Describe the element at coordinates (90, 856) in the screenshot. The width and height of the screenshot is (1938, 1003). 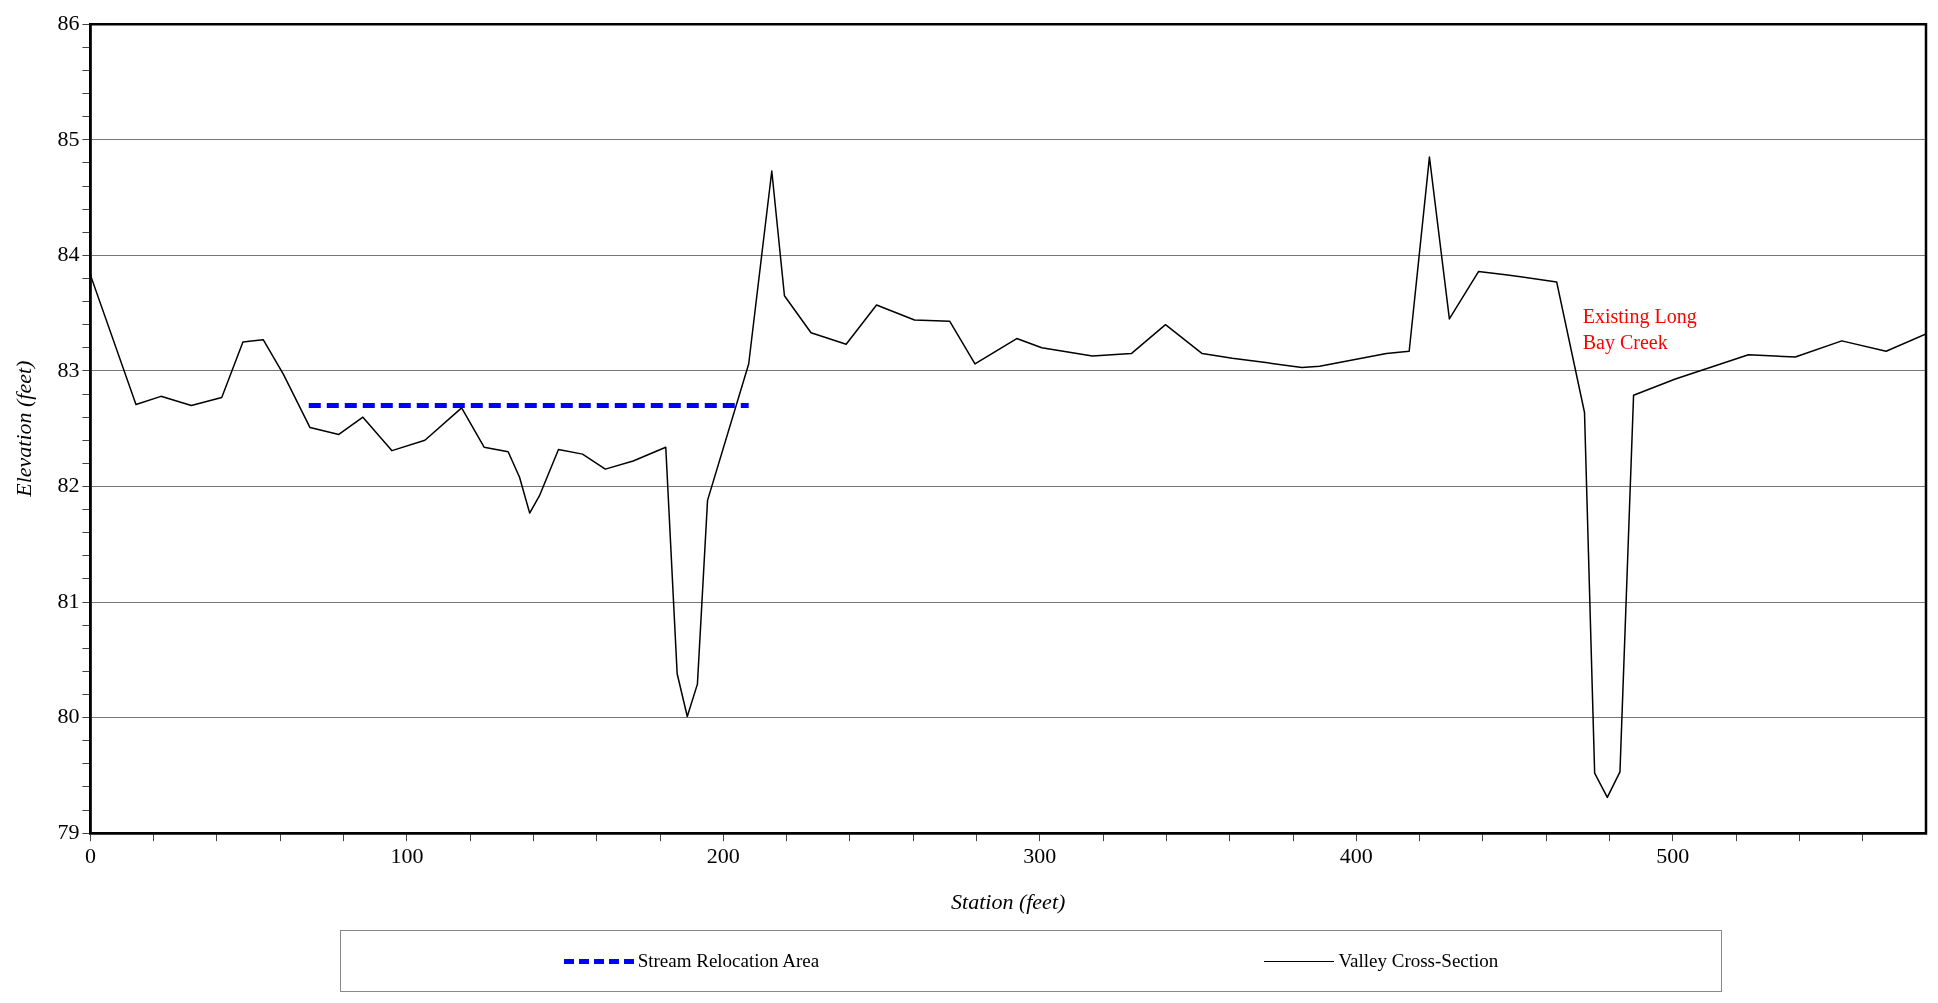
I see `x-tick-label: 0` at that location.